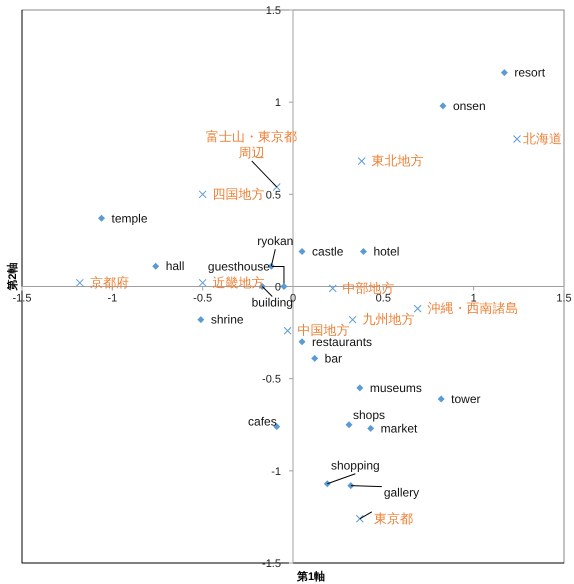 The width and height of the screenshot is (574, 584). I want to click on annotation: gallery, so click(402, 493).